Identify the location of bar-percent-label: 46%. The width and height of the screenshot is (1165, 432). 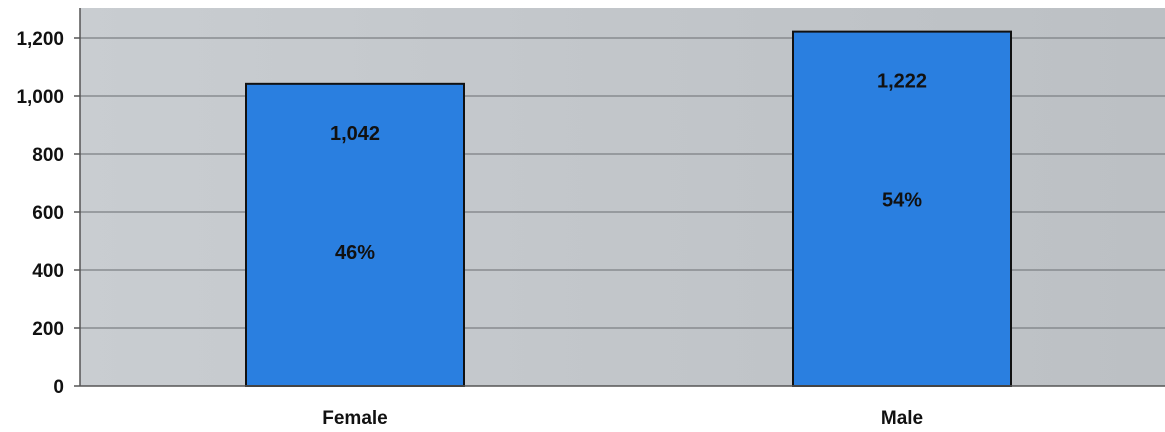
(355, 253).